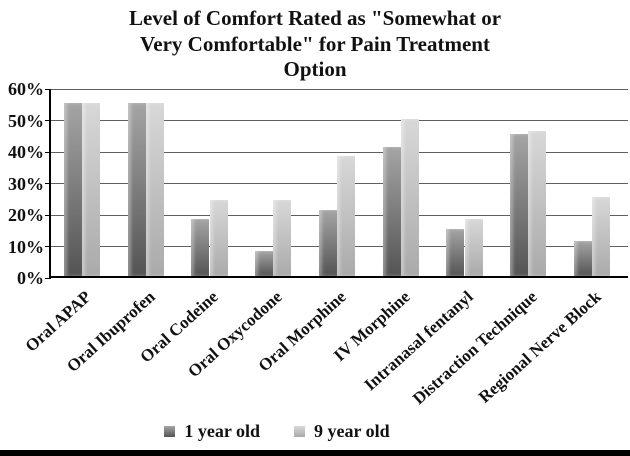  Describe the element at coordinates (339, 120) in the screenshot. I see `gridline-50%` at that location.